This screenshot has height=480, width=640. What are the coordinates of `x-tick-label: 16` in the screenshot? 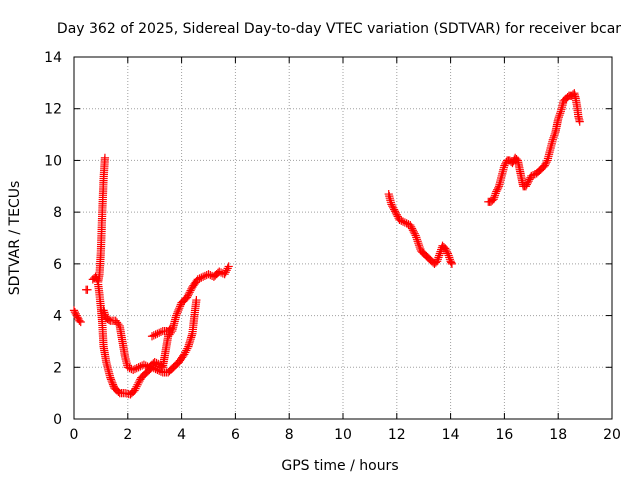 It's located at (504, 435).